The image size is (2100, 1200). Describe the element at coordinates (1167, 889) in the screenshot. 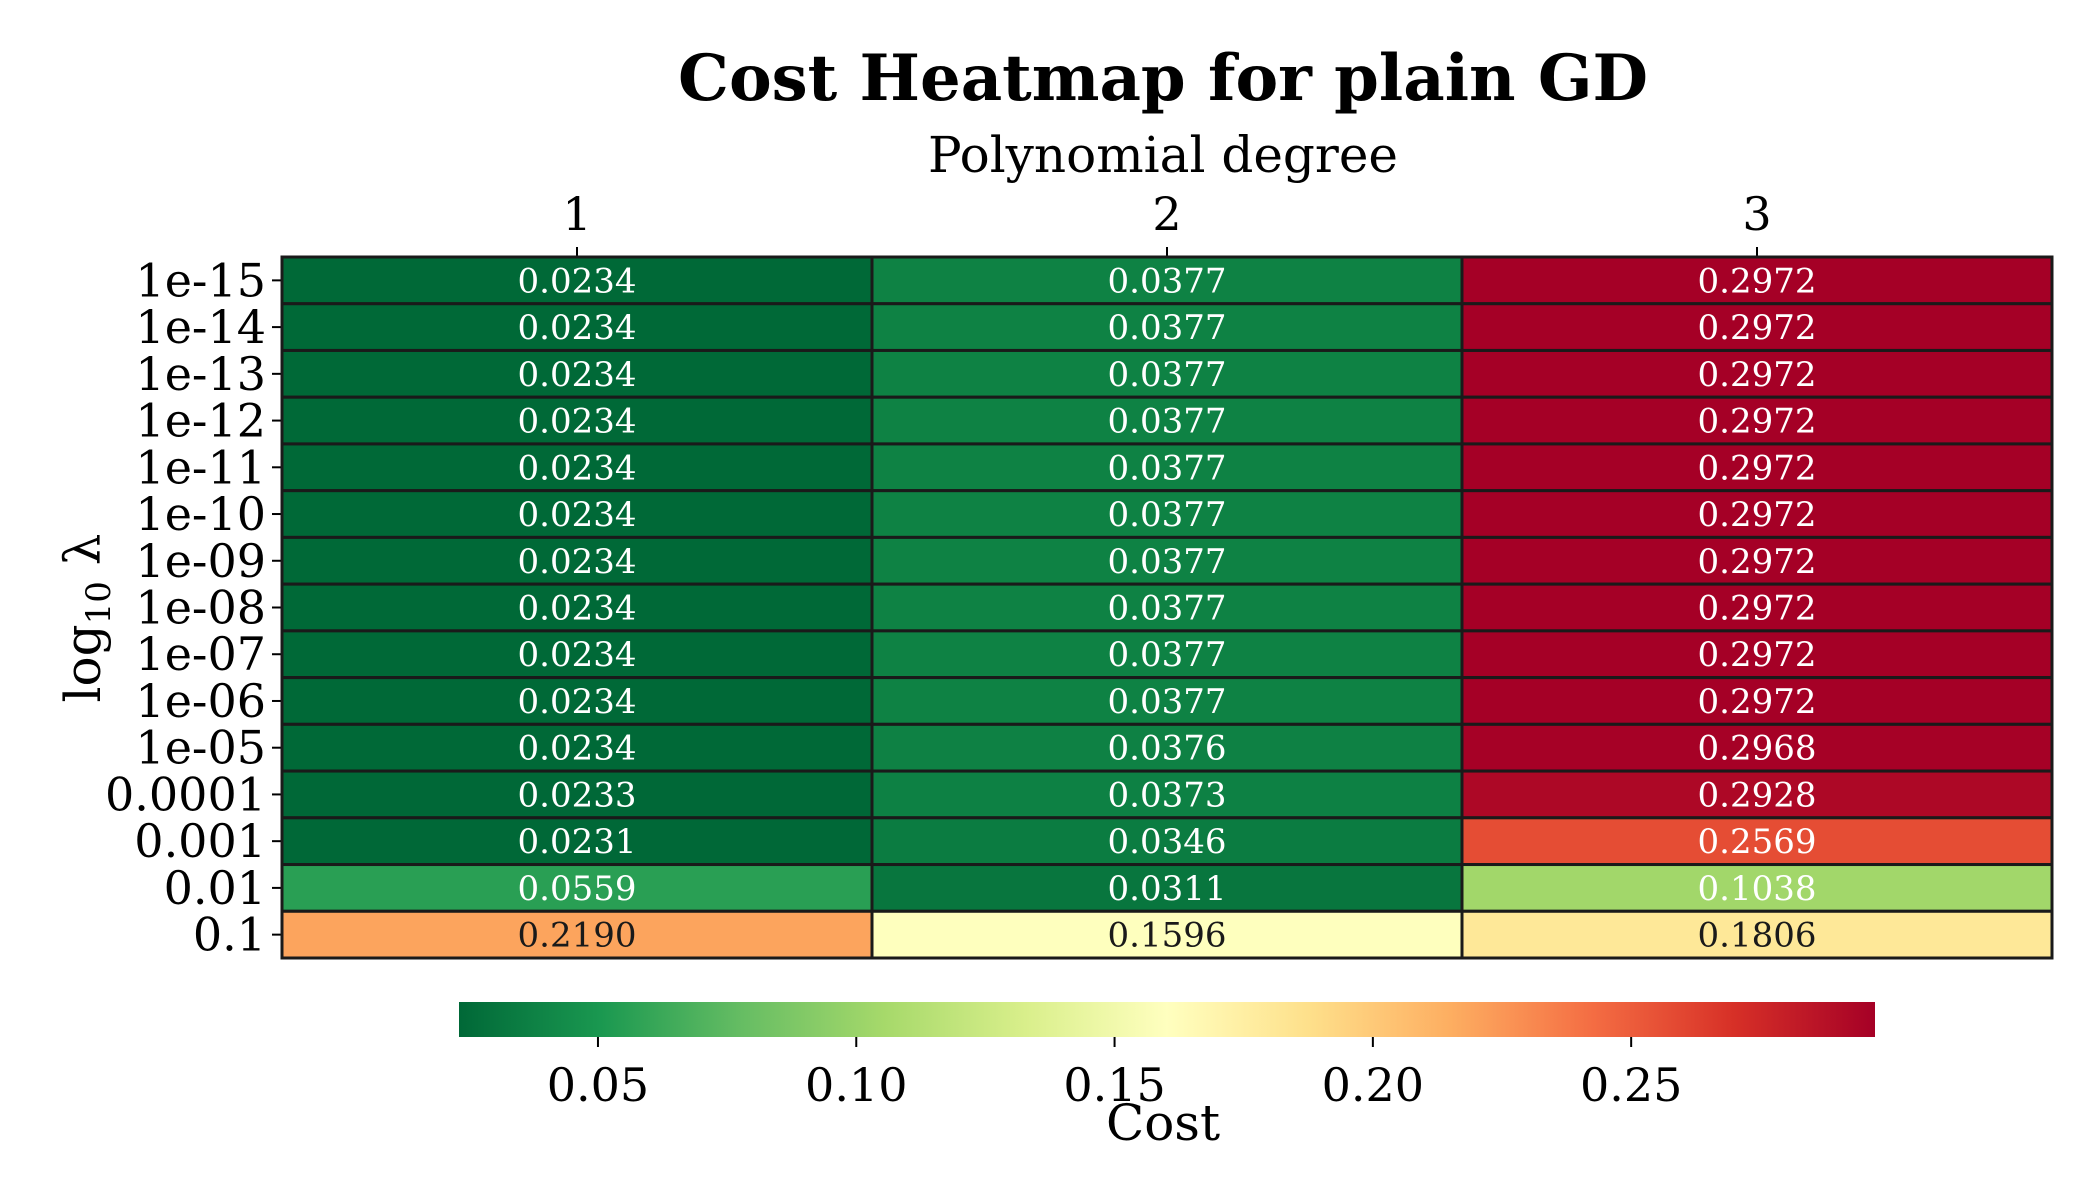

I see `cell-value-label: 0.0311` at that location.